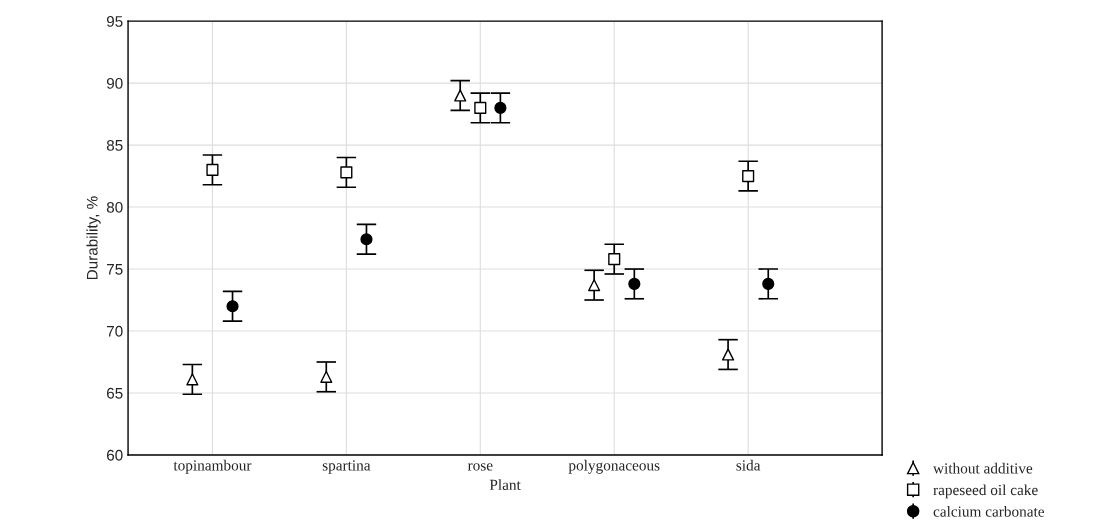 This screenshot has width=1104, height=529. Describe the element at coordinates (93, 238) in the screenshot. I see `y-axis-title: Durability, %` at that location.